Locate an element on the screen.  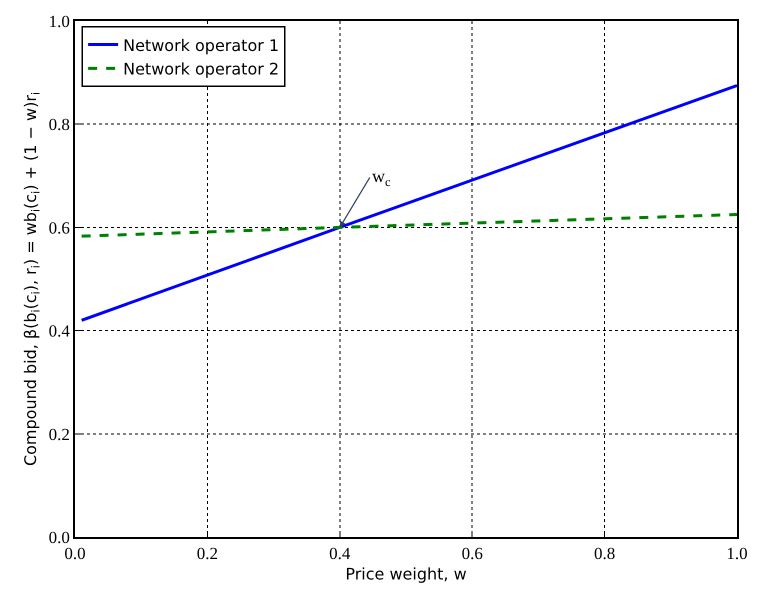
legend-label: Network operator 1 is located at coordinates (201, 45).